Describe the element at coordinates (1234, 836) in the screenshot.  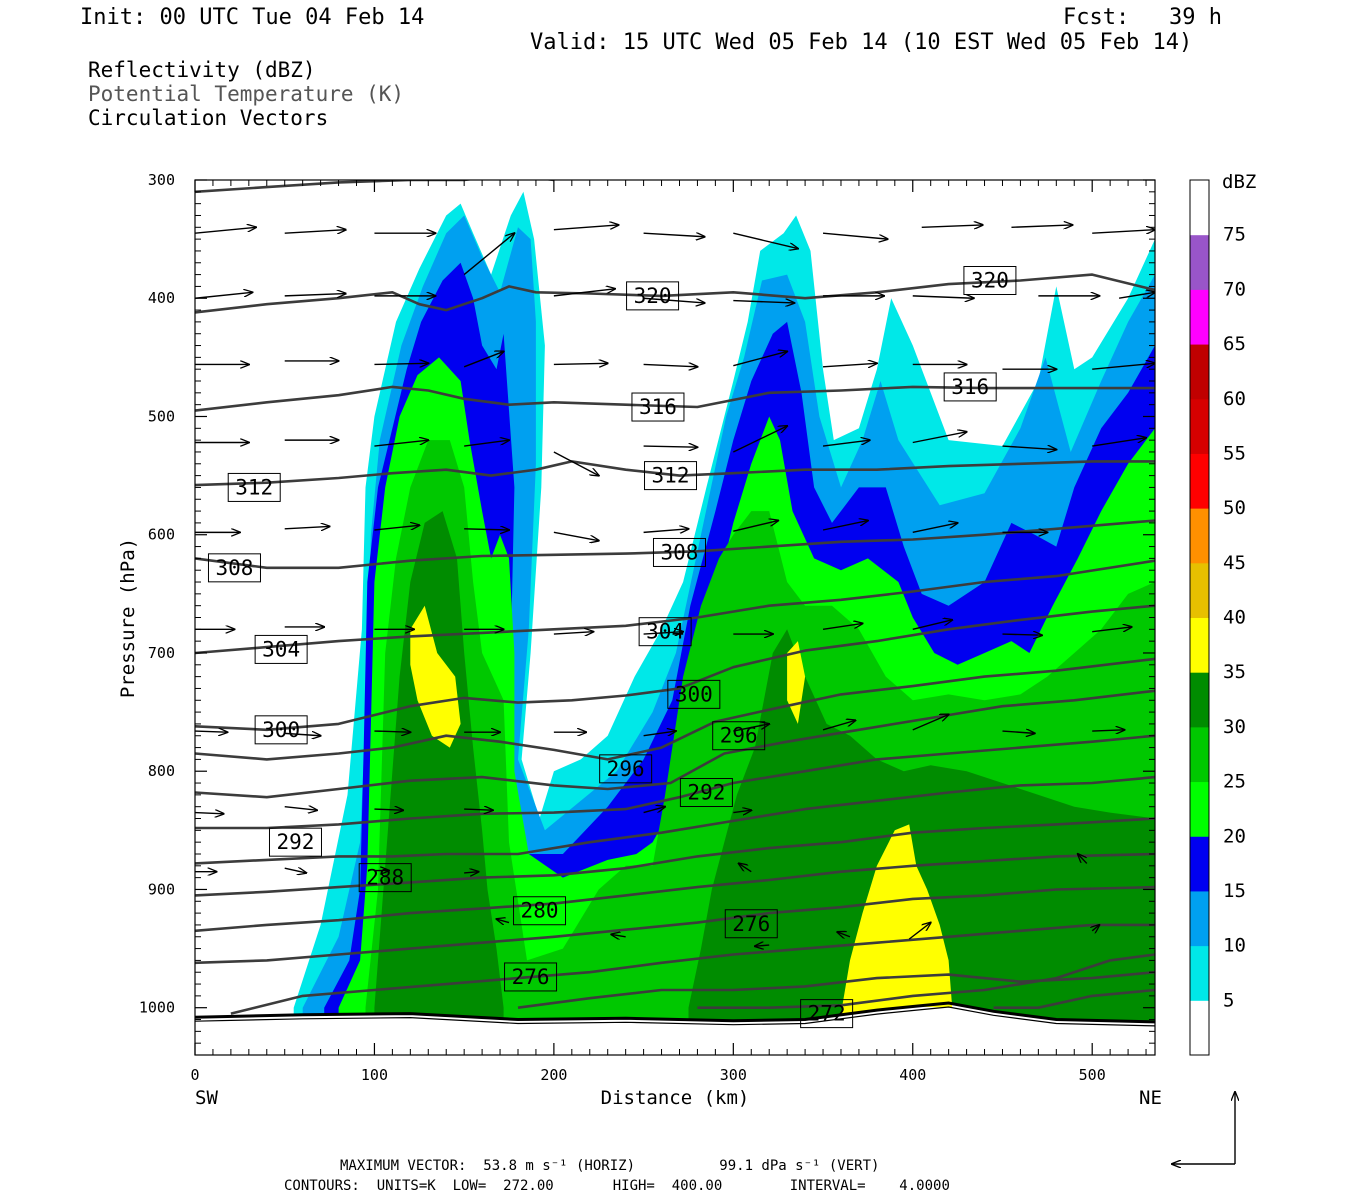
I see `colorbar-tick-label: 20` at that location.